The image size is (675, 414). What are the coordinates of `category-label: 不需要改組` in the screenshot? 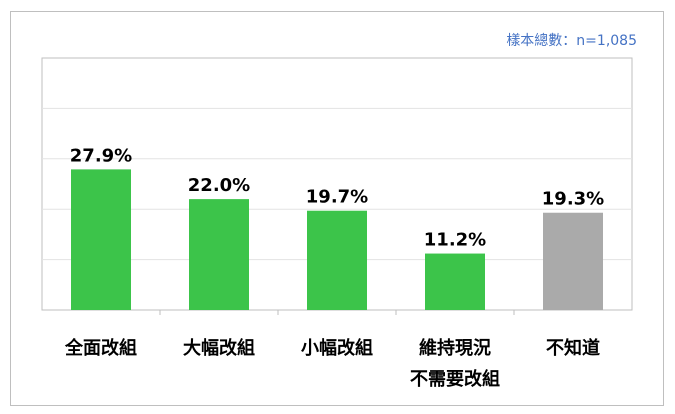 It's located at (455, 379).